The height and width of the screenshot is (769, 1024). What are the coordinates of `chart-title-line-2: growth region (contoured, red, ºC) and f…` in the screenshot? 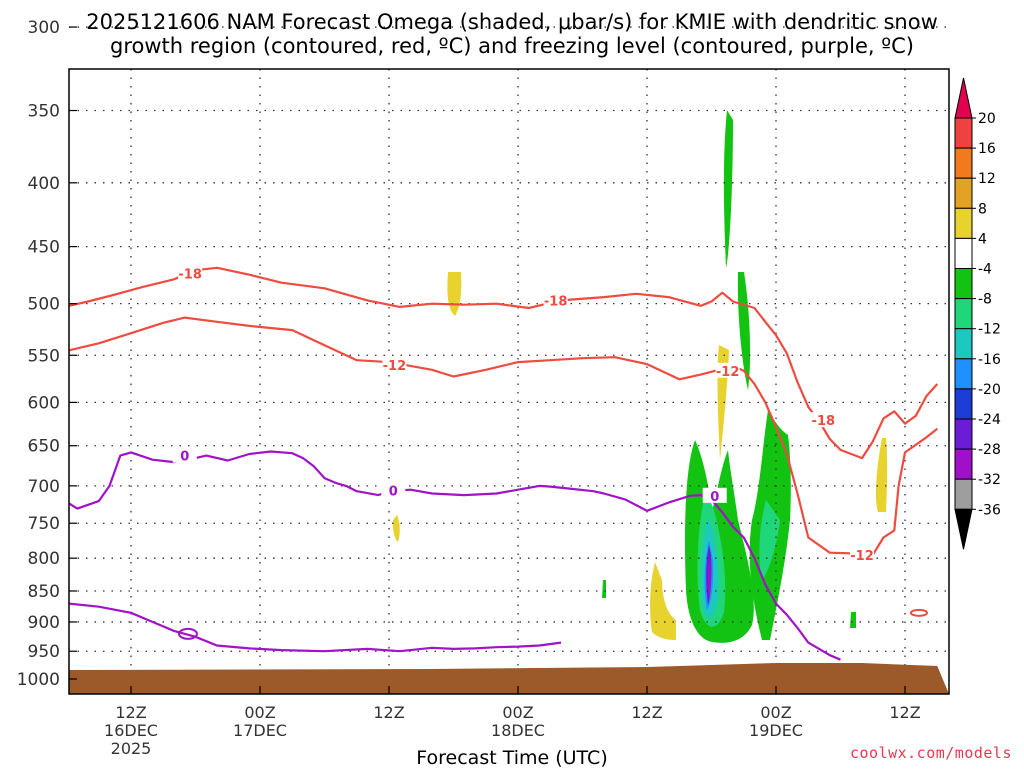 It's located at (512, 46).